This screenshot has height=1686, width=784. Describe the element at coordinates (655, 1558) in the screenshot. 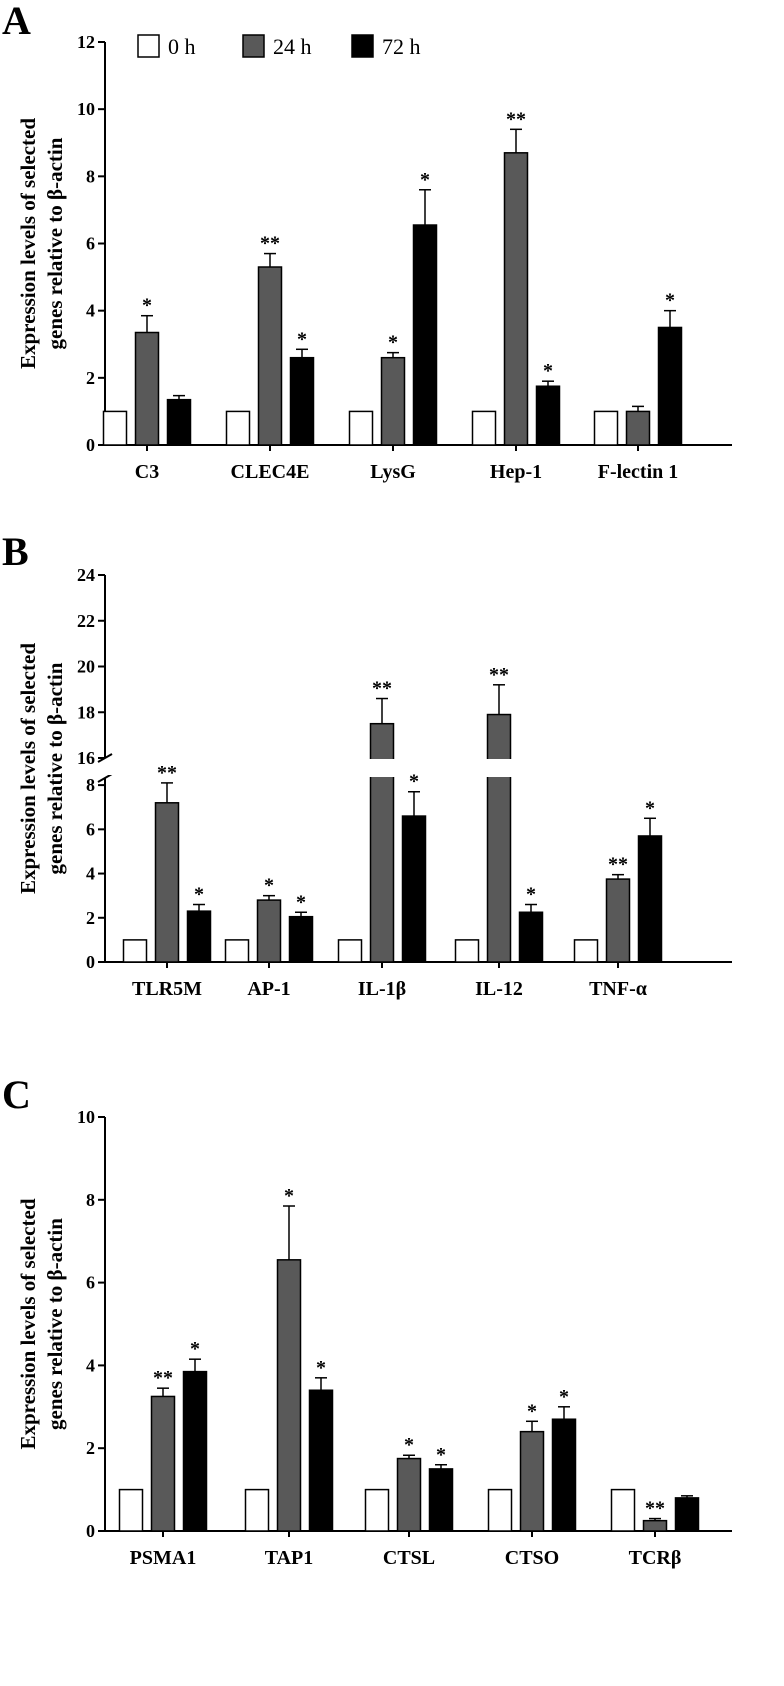

I see `category-label: TCRβ` at that location.